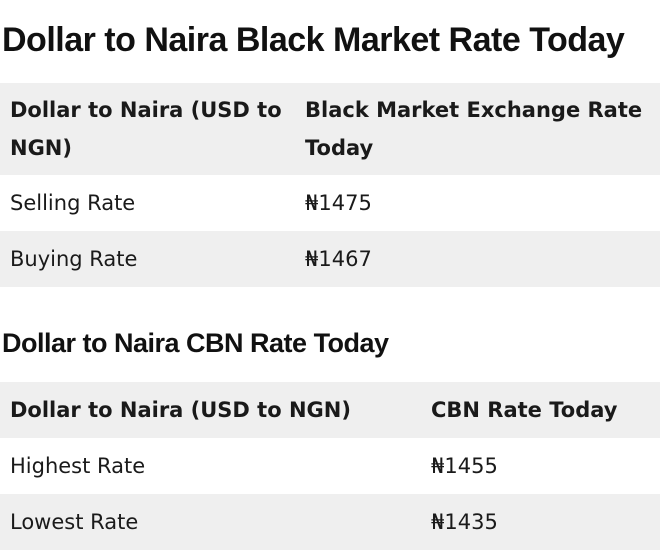  What do you see at coordinates (74, 522) in the screenshot?
I see `row-label: Lowest Rate` at bounding box center [74, 522].